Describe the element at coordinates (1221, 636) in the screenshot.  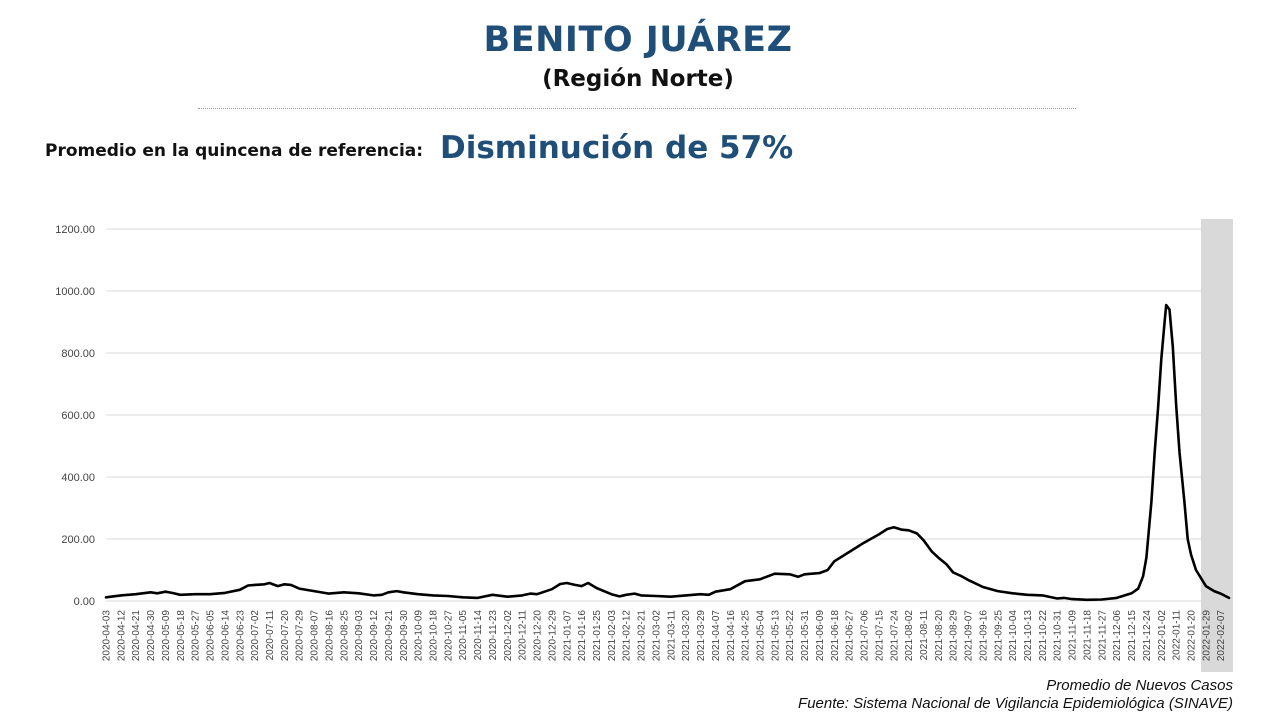
I see `x-tick-label: 2022-02-07` at that location.